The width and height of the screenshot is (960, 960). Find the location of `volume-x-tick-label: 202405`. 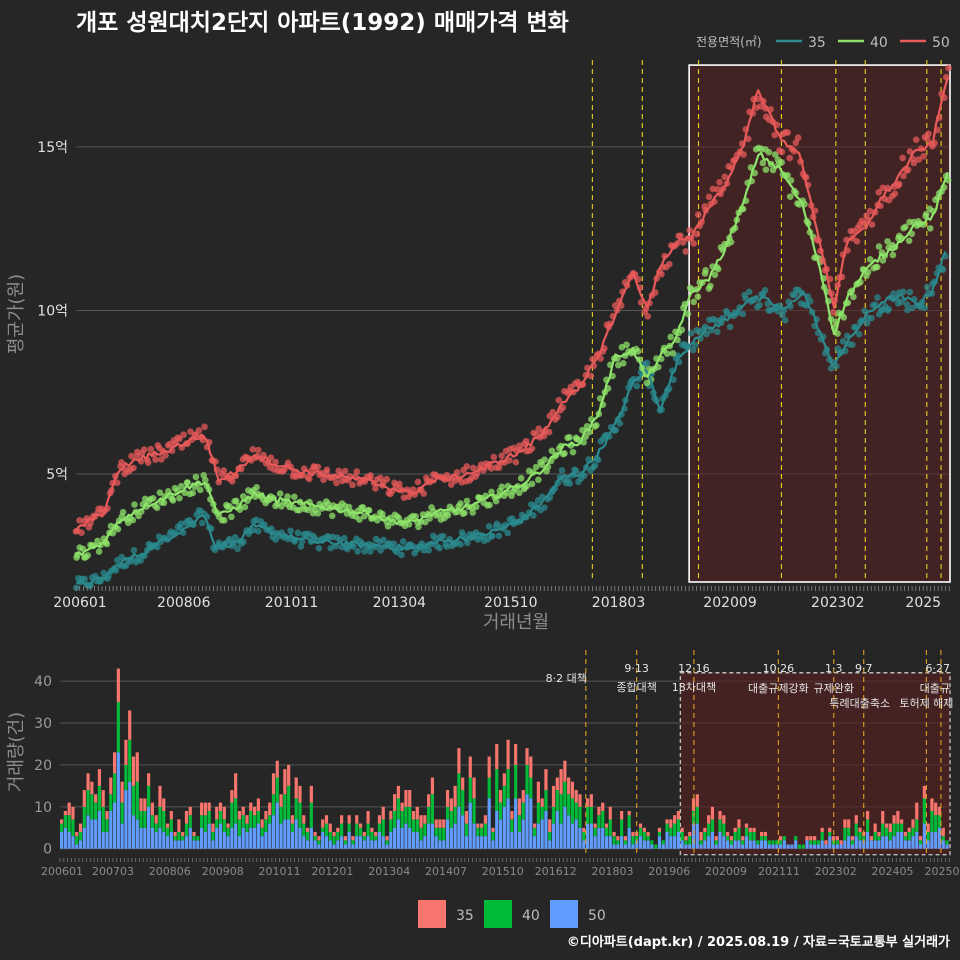

volume-x-tick-label: 202405 is located at coordinates (892, 871).